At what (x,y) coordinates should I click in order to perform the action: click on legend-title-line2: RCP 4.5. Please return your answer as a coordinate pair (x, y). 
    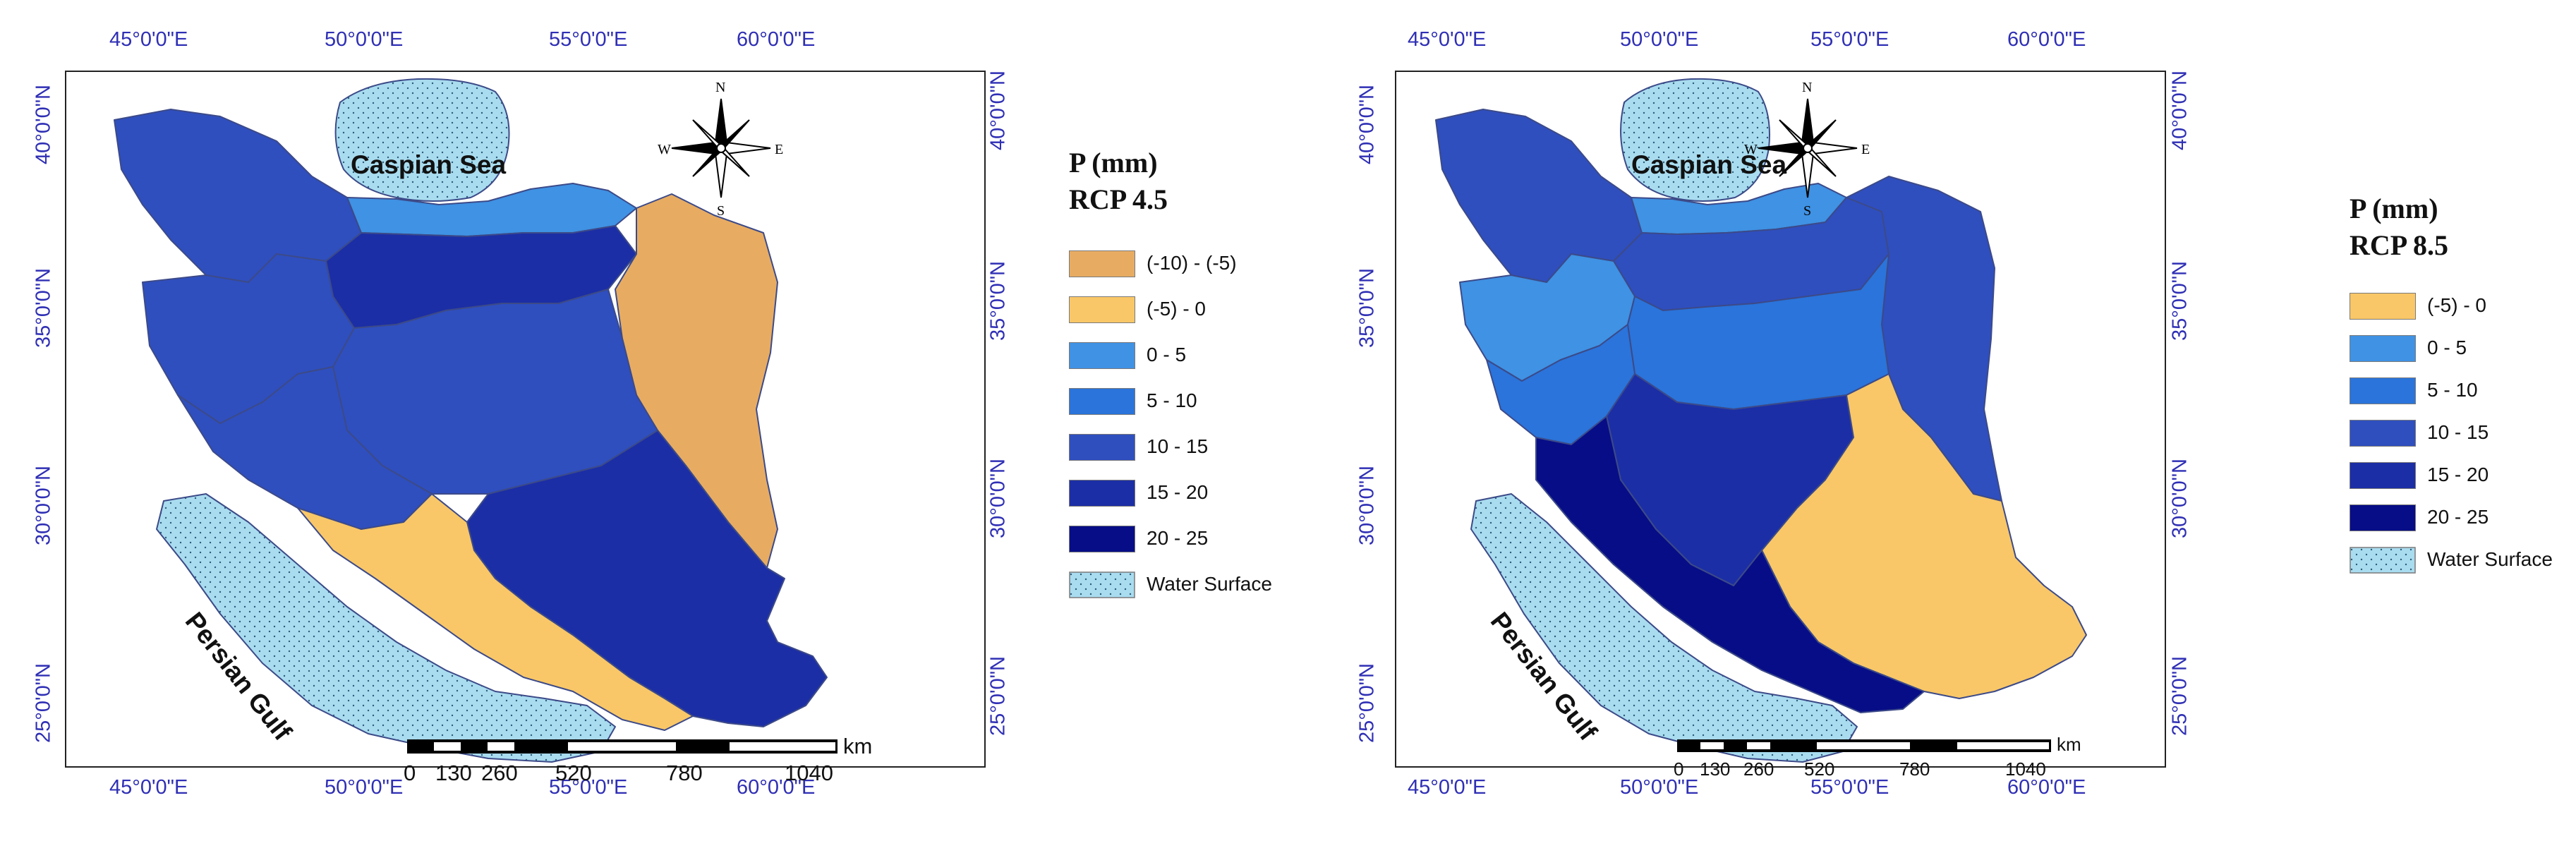
    Looking at the image, I should click on (1118, 199).